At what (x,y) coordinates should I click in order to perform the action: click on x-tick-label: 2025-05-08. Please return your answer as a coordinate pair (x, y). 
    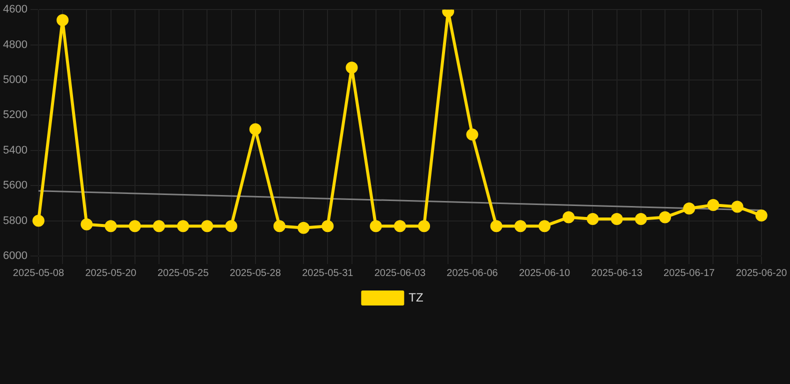
    Looking at the image, I should click on (38, 273).